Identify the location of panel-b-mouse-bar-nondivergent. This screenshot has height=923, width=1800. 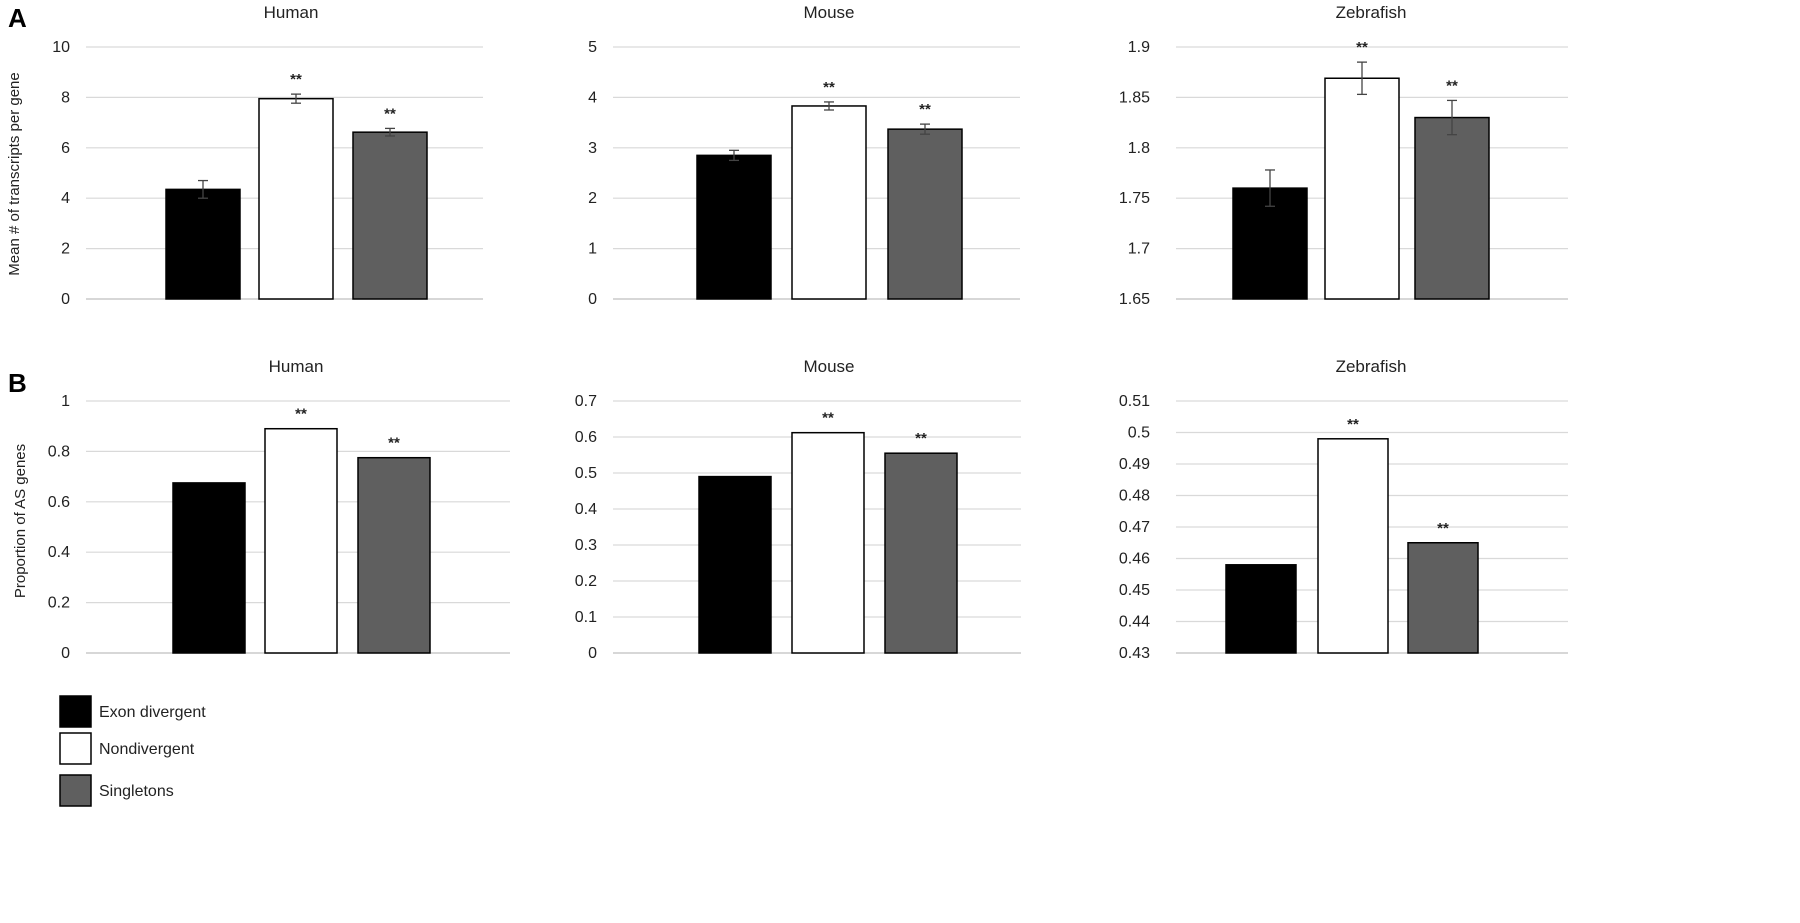
(828, 542).